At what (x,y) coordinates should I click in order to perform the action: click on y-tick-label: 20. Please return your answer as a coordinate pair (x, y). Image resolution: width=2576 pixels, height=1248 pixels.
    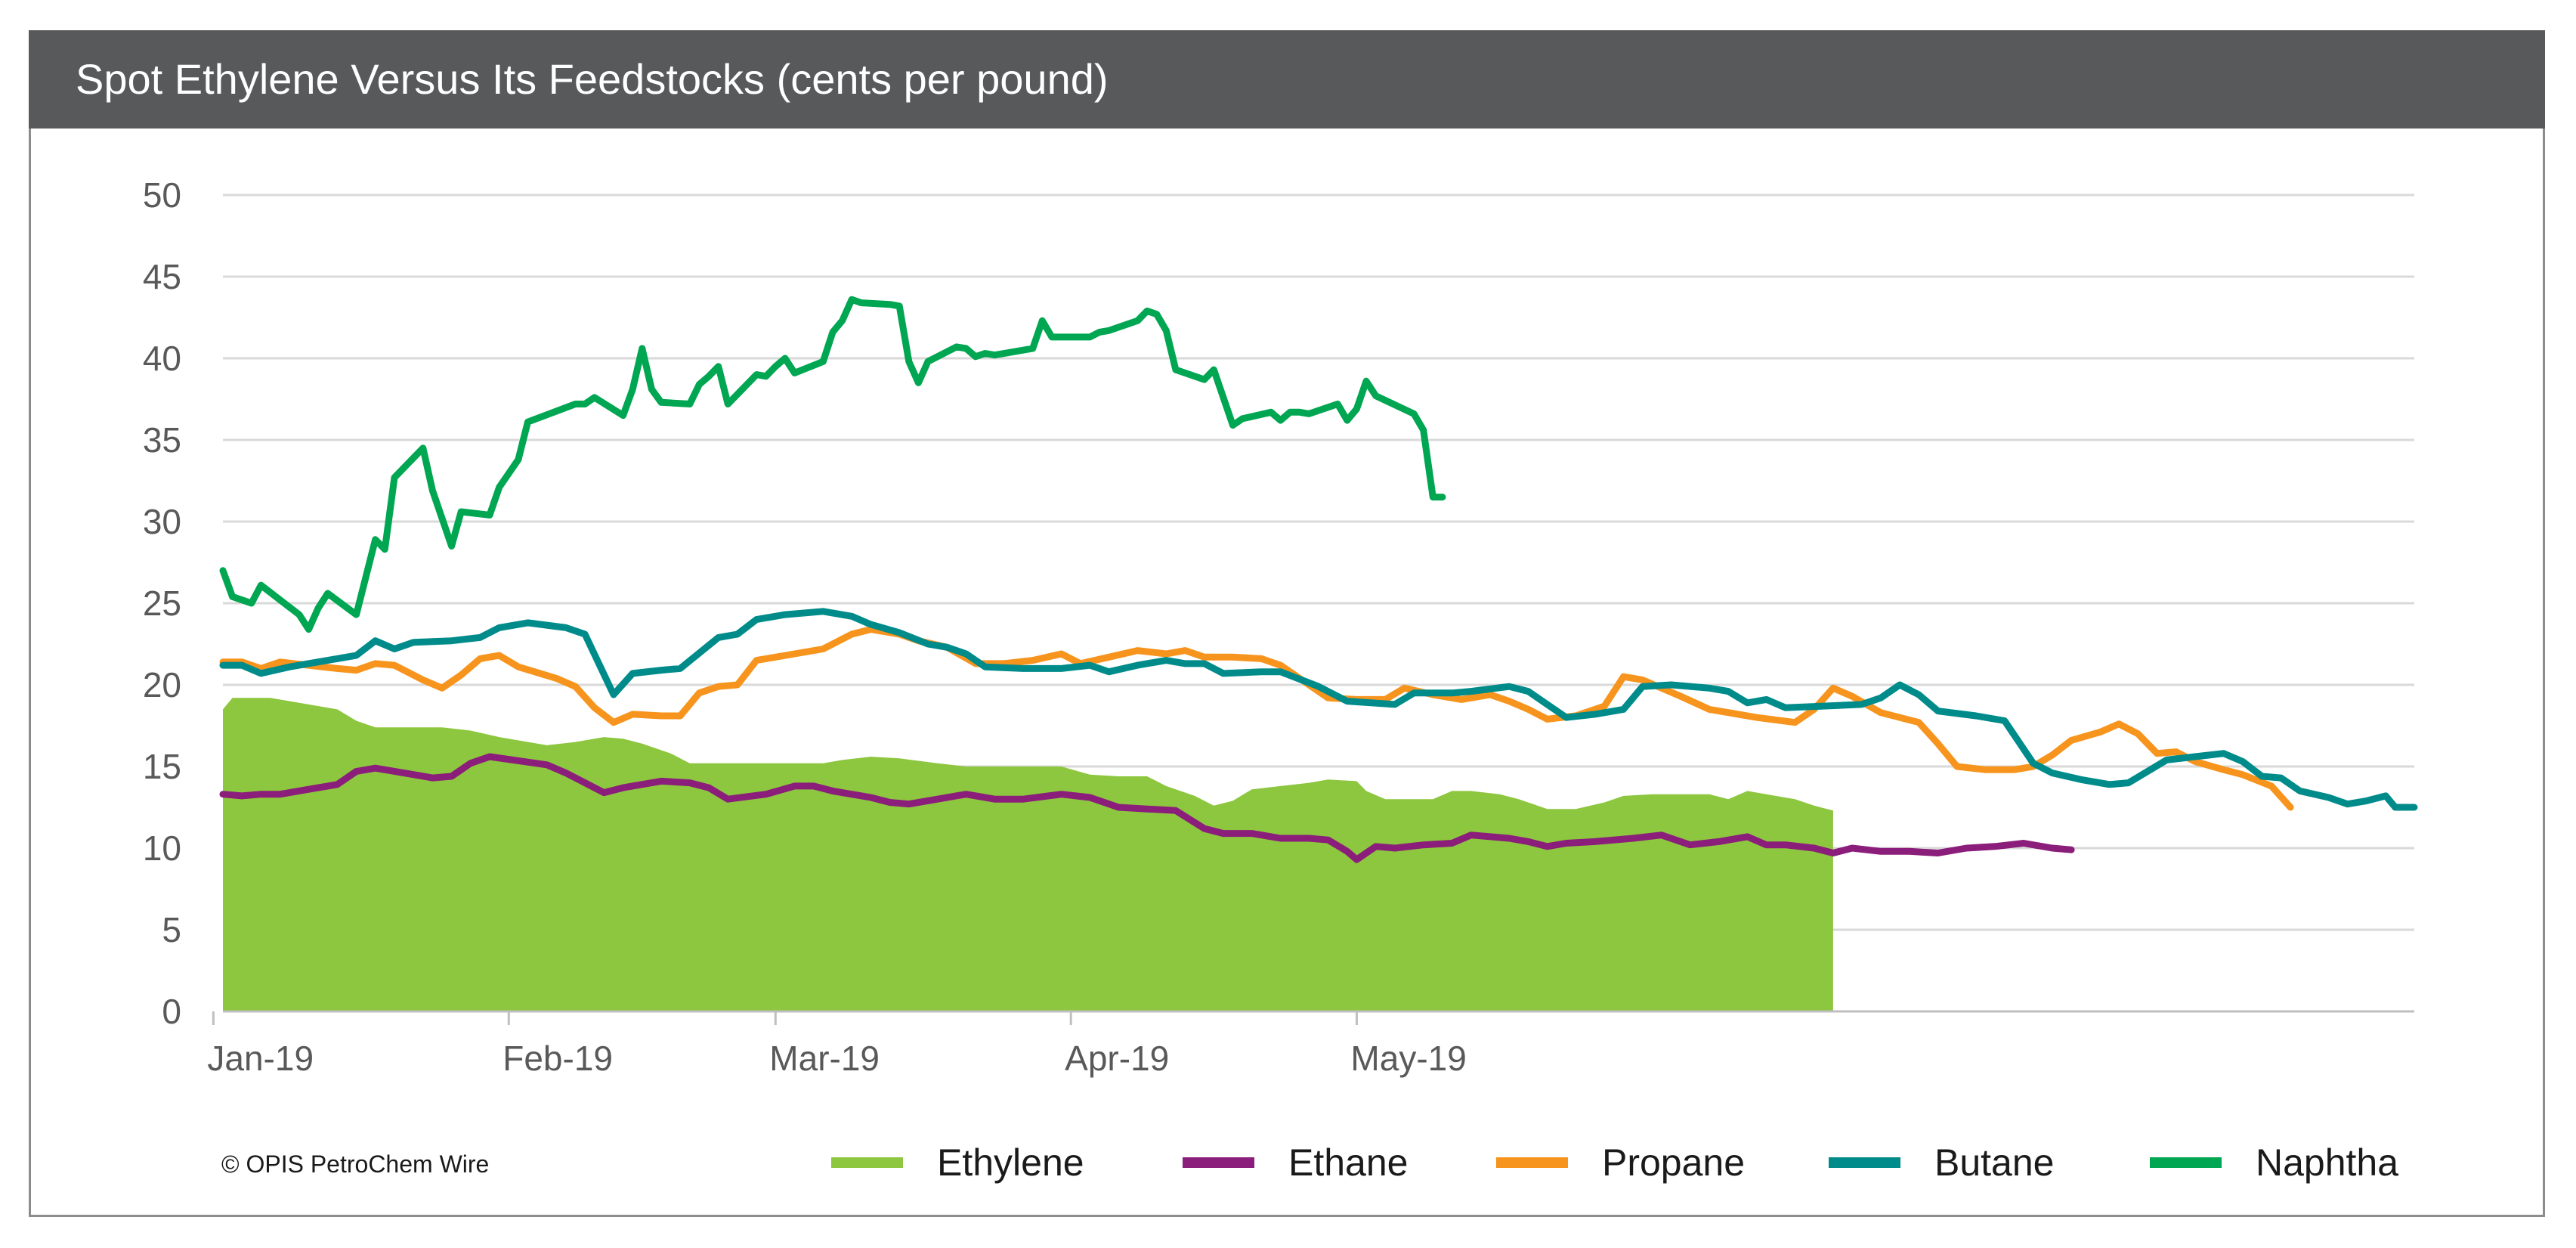
    Looking at the image, I should click on (162, 685).